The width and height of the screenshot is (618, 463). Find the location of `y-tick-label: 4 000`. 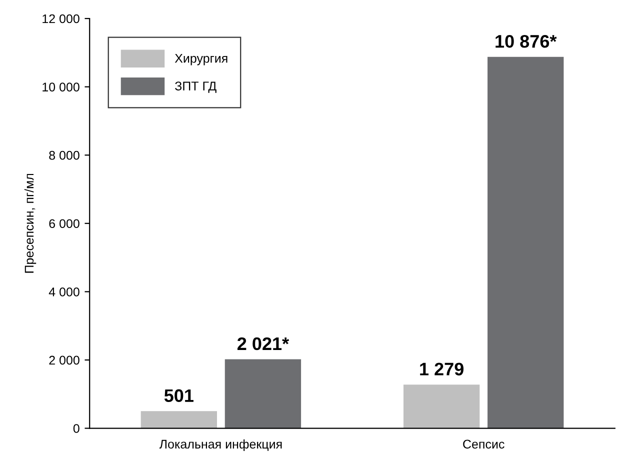

y-tick-label: 4 000 is located at coordinates (64, 291).